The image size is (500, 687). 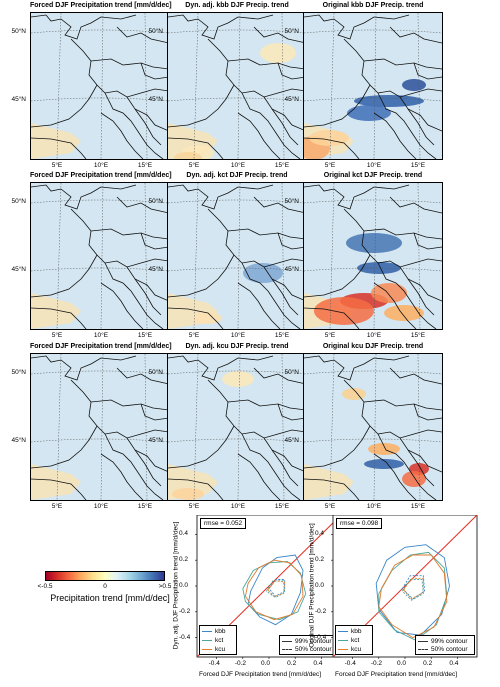 What do you see at coordinates (373, 346) in the screenshot?
I see `map-title: Original kcu DJF Precip. trend` at bounding box center [373, 346].